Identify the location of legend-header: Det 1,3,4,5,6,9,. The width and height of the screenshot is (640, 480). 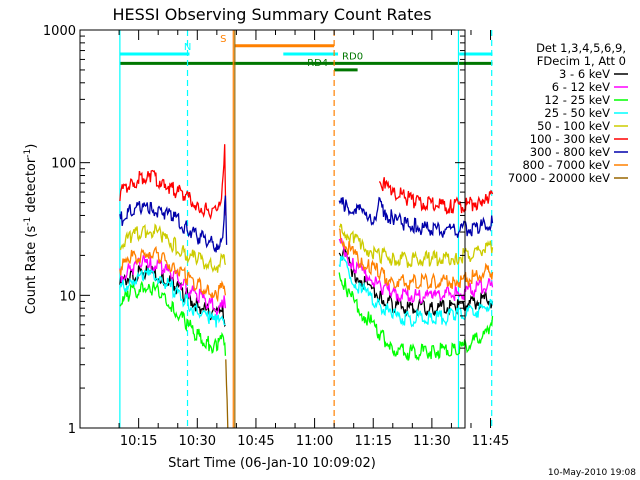
(581, 48).